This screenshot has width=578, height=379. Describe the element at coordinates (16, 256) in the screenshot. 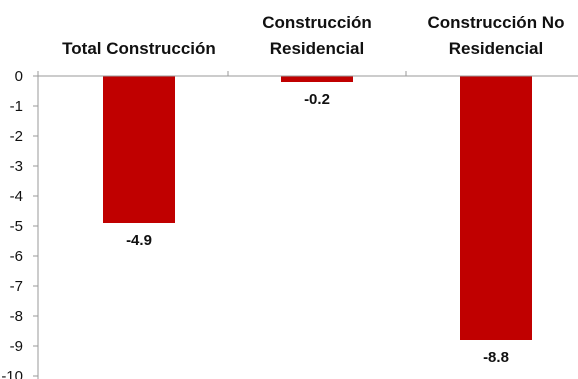

I see `y-tick-label: -6` at that location.